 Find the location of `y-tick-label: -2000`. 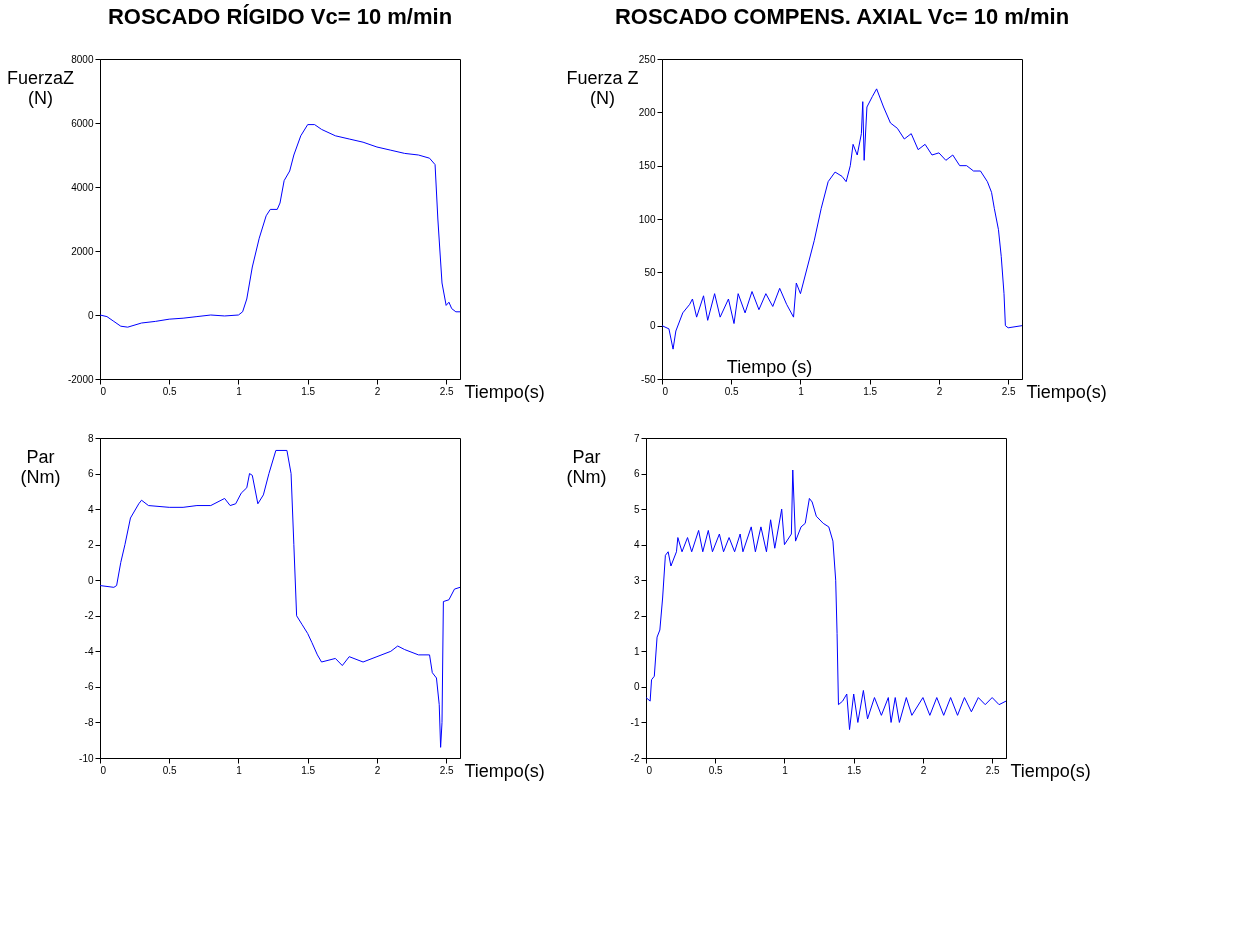

y-tick-label: -2000 is located at coordinates (80, 379).